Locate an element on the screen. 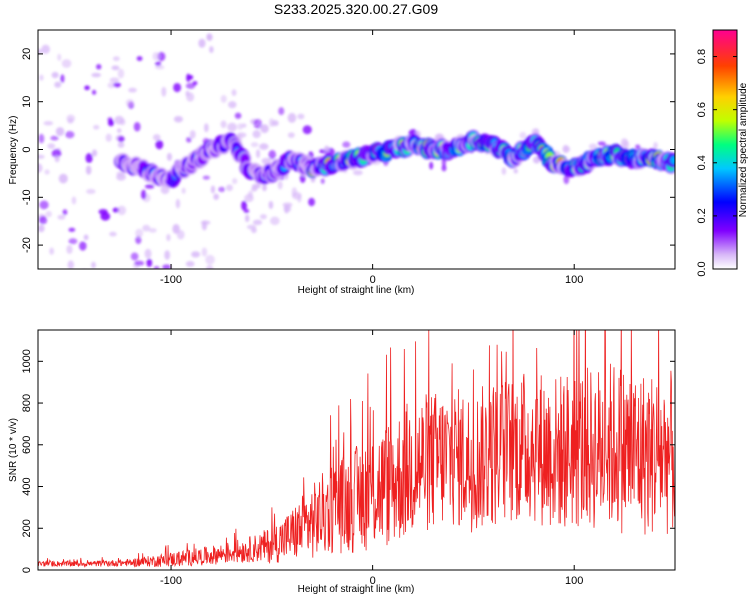 The height and width of the screenshot is (600, 750). snr-y-tick-label: 200 is located at coordinates (27, 528).